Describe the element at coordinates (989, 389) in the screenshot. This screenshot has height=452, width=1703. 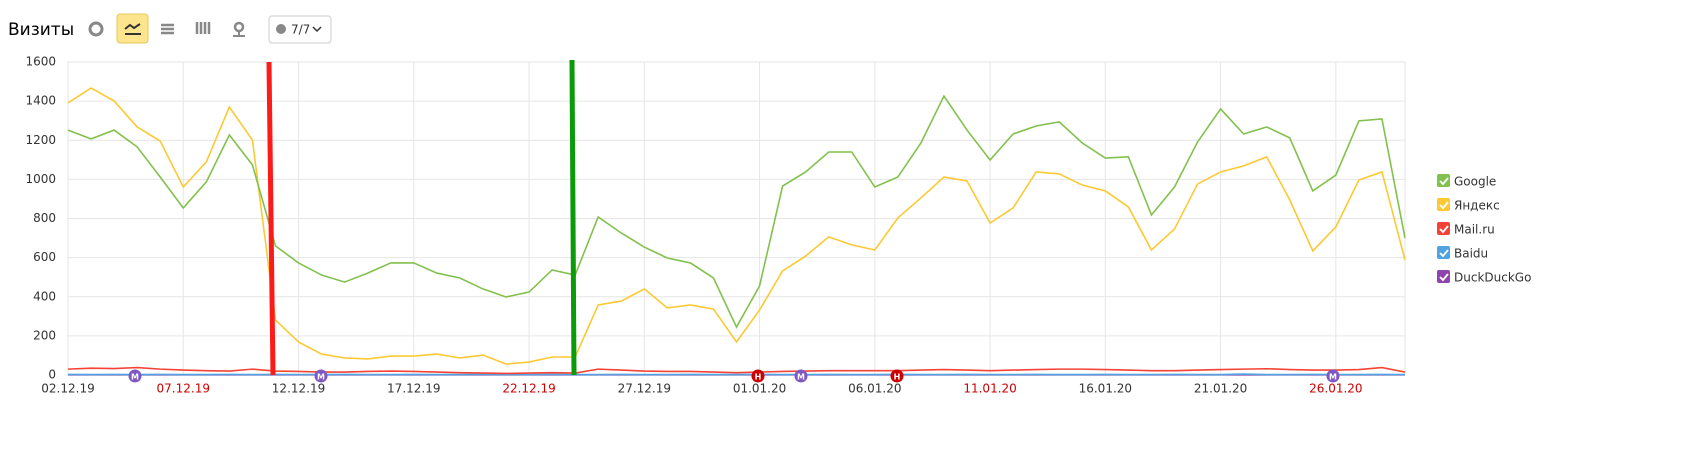
I see `x-tick-label: 11.01.20` at that location.